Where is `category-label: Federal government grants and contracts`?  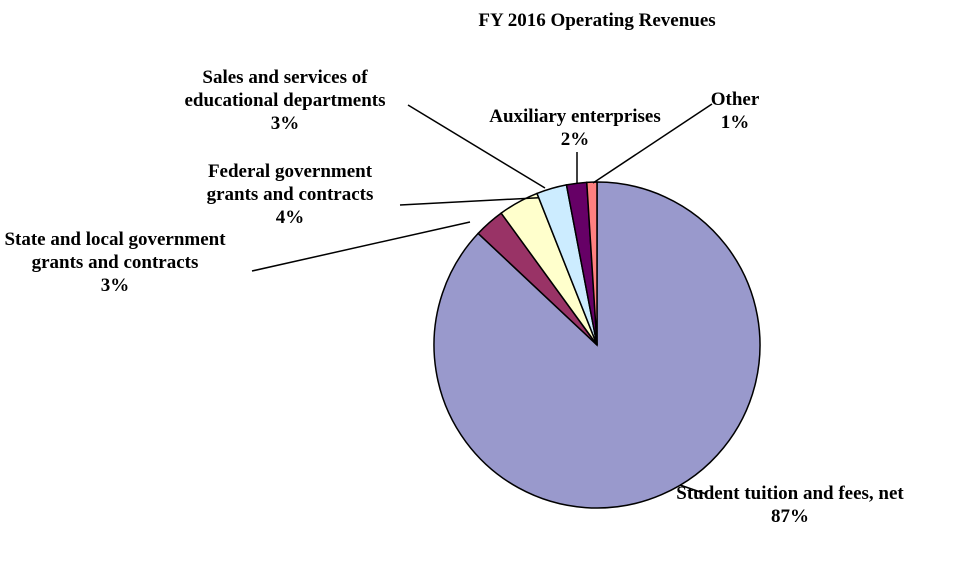
category-label: Federal government grants and contracts is located at coordinates (290, 183).